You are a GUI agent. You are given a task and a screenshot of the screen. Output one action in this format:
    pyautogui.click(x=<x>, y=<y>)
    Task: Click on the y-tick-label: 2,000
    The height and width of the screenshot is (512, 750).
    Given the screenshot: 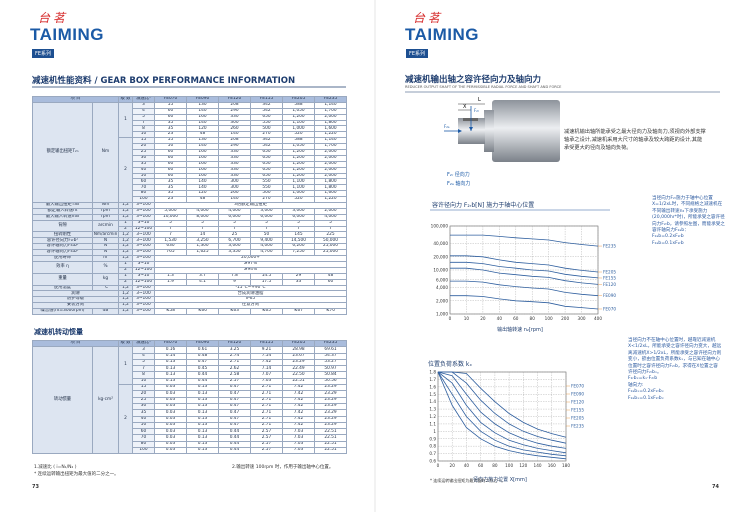 What is the action you would take?
    pyautogui.click(x=442, y=300)
    